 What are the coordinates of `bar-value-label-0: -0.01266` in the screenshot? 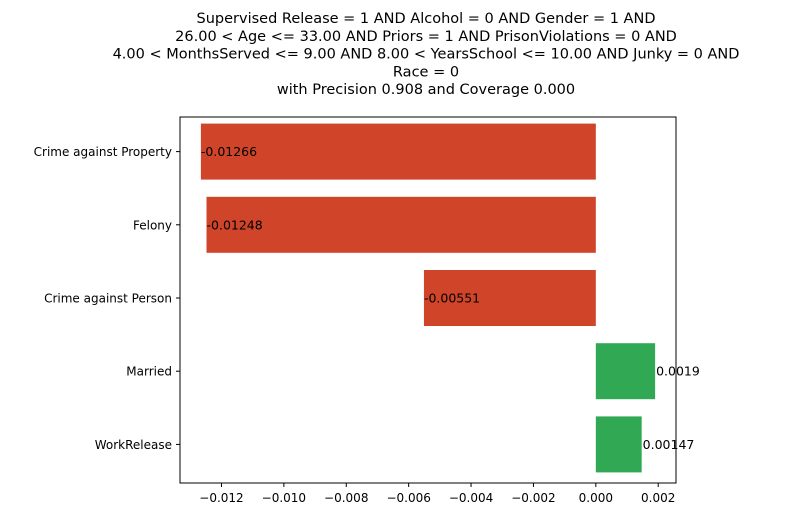 It's located at (229, 151).